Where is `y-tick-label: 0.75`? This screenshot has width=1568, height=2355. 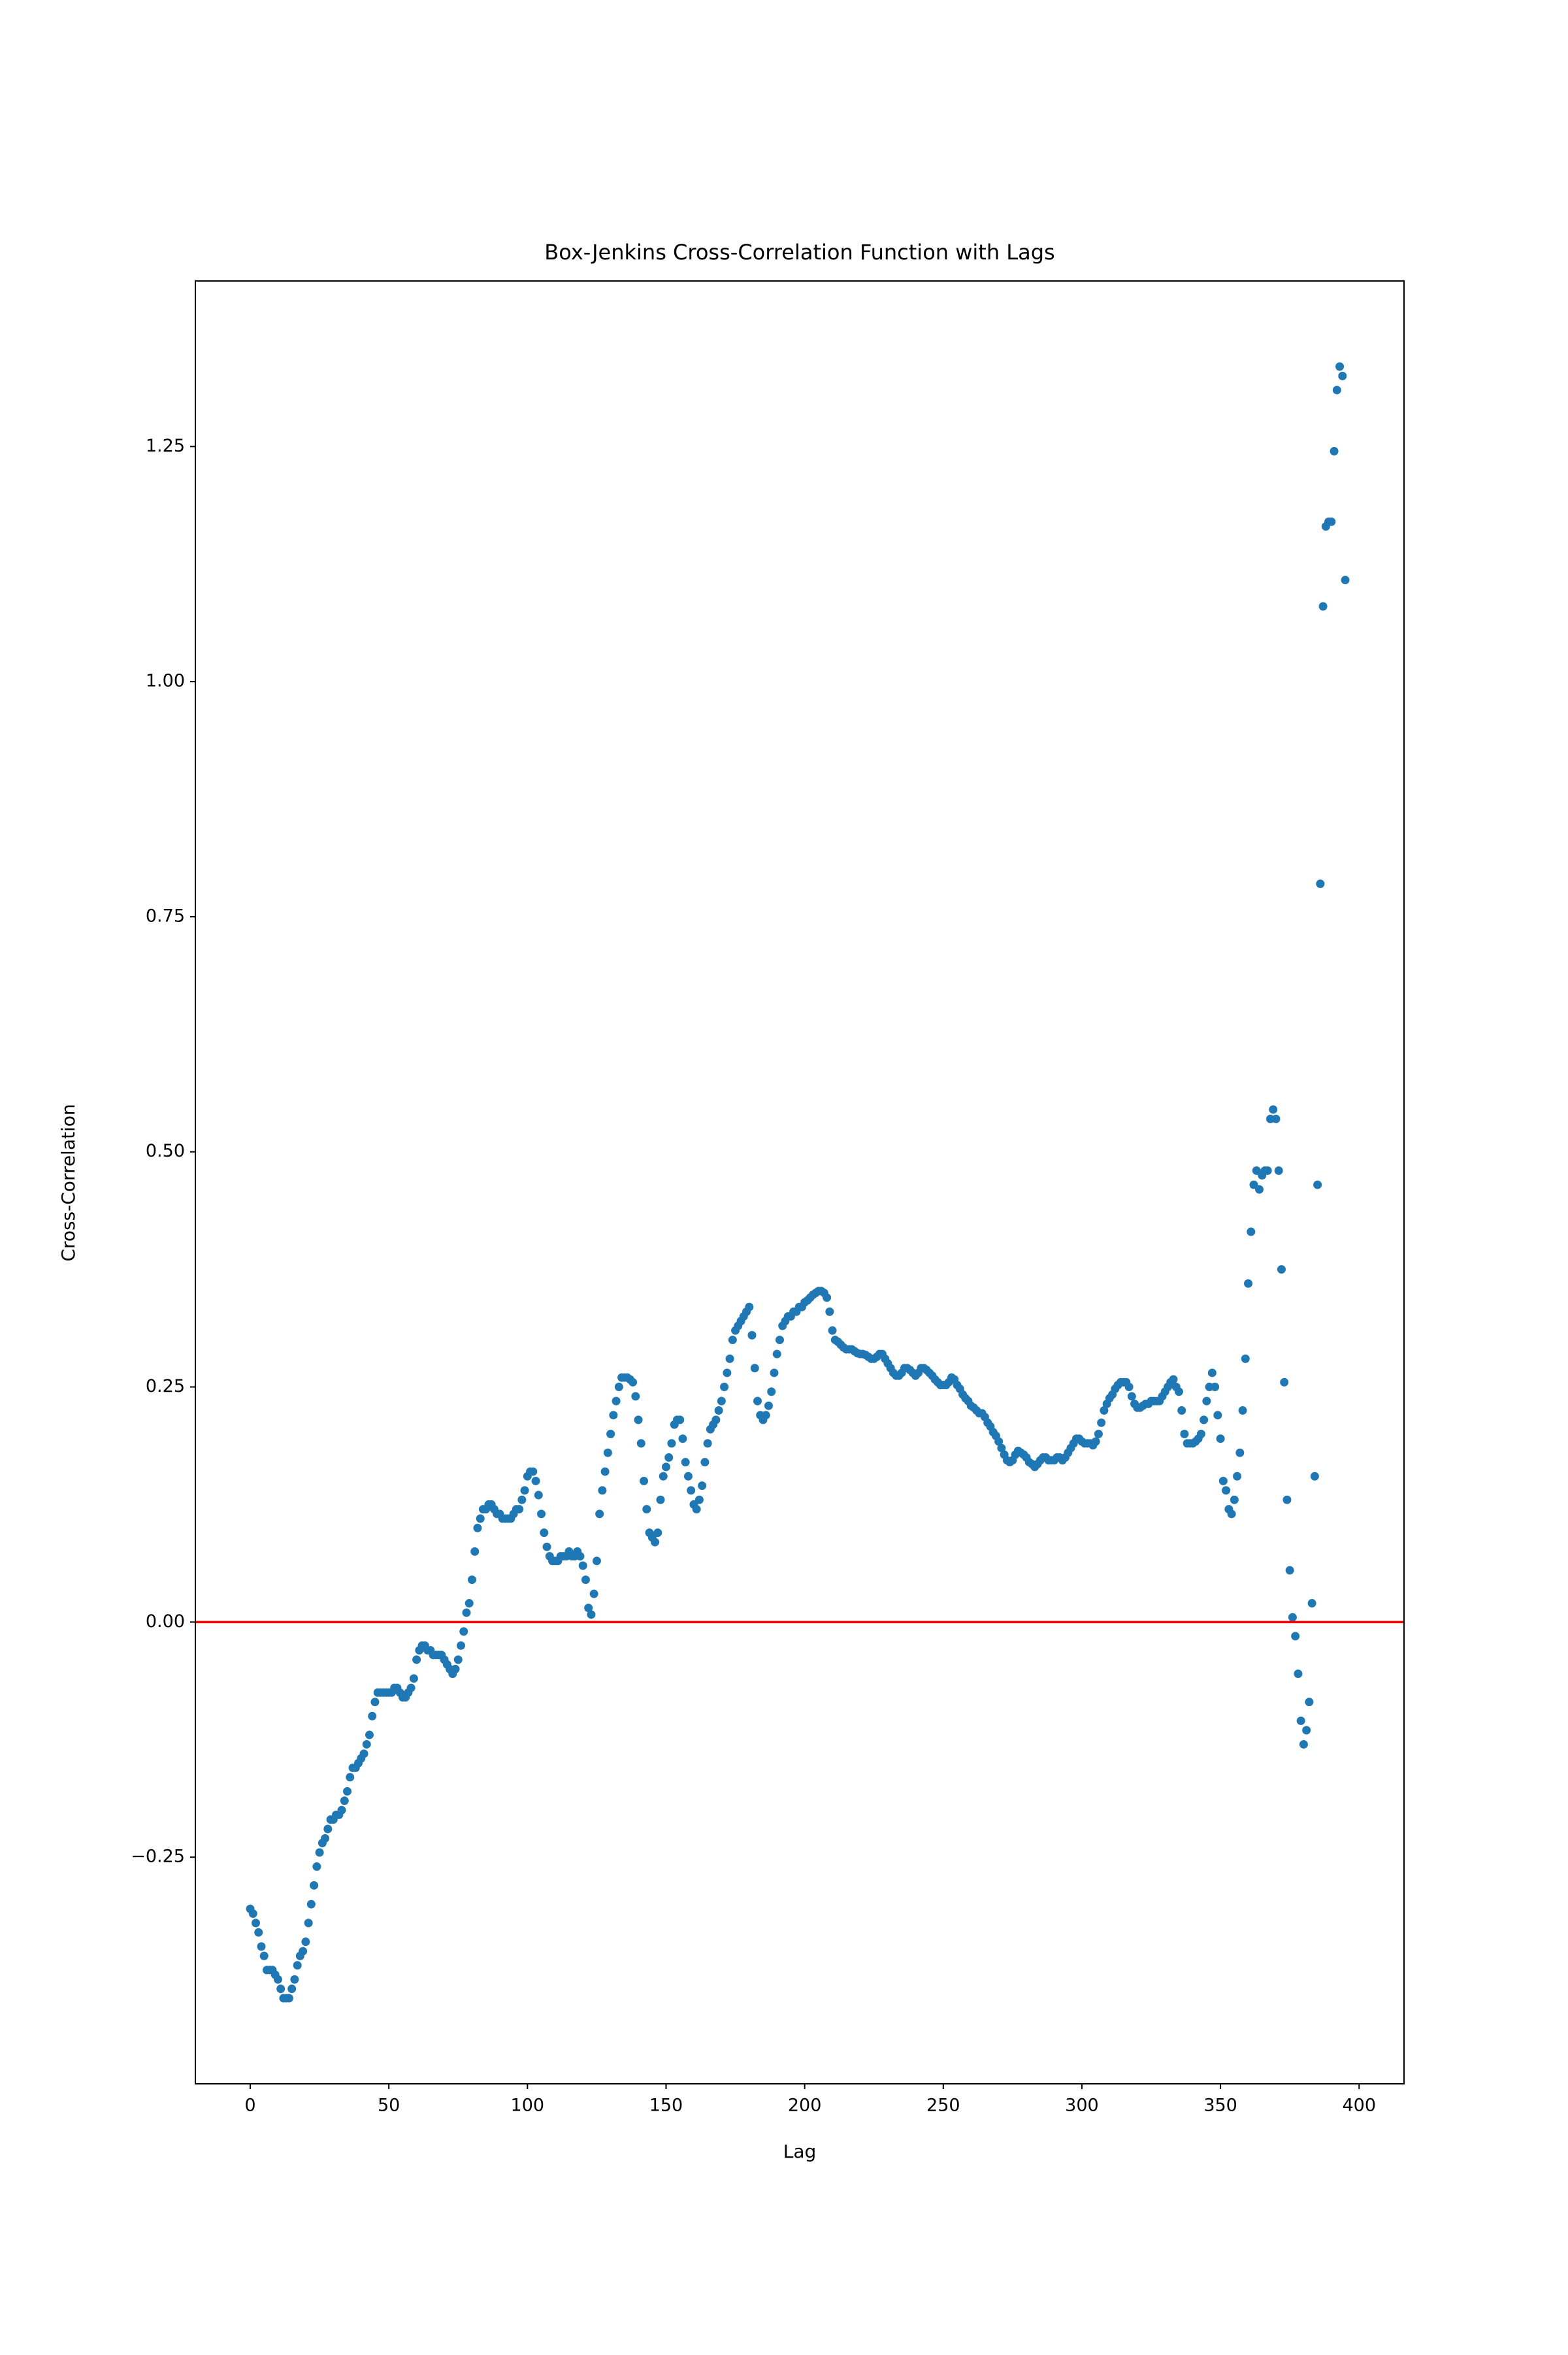
y-tick-label: 0.75 is located at coordinates (165, 916).